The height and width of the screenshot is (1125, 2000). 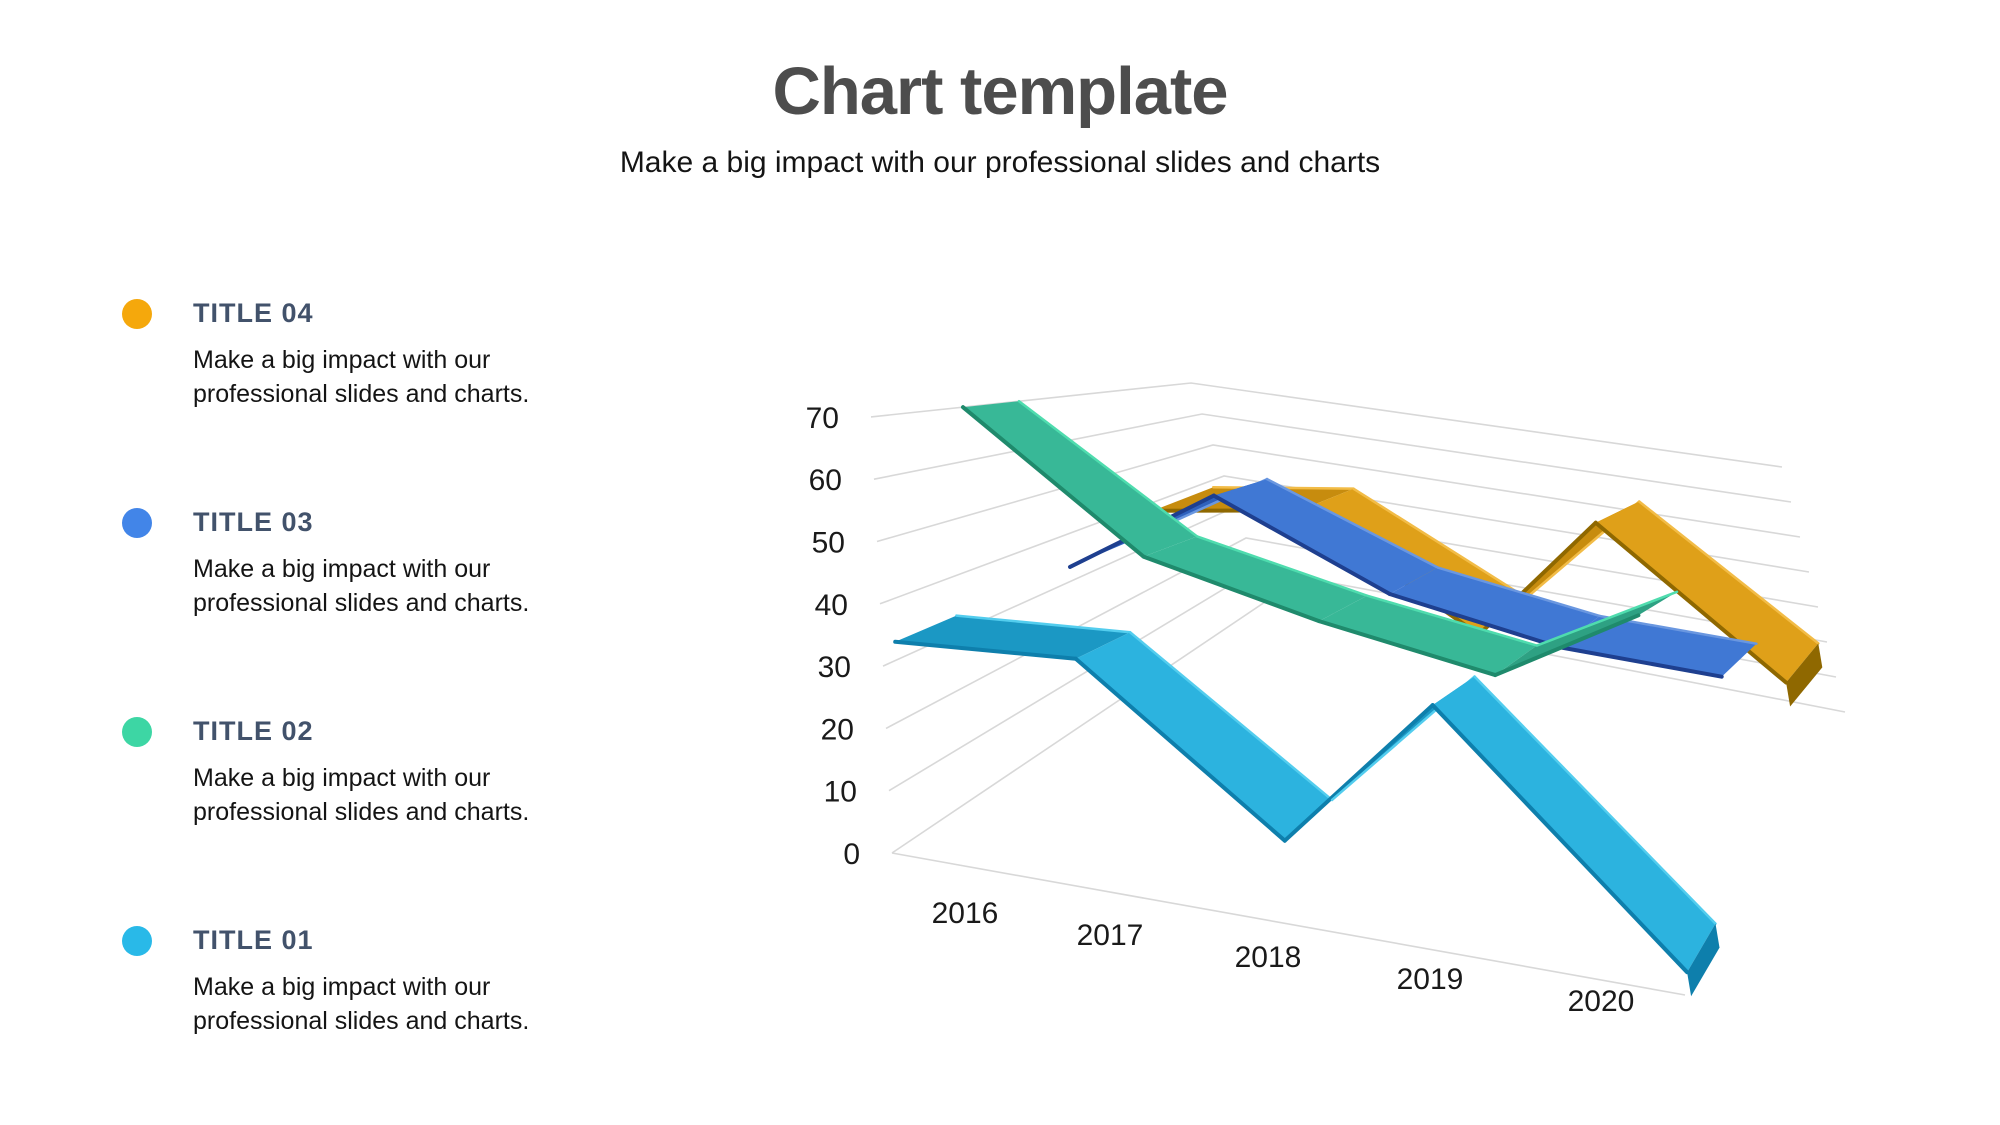 What do you see at coordinates (828, 543) in the screenshot?
I see `y-tick-label: 50` at bounding box center [828, 543].